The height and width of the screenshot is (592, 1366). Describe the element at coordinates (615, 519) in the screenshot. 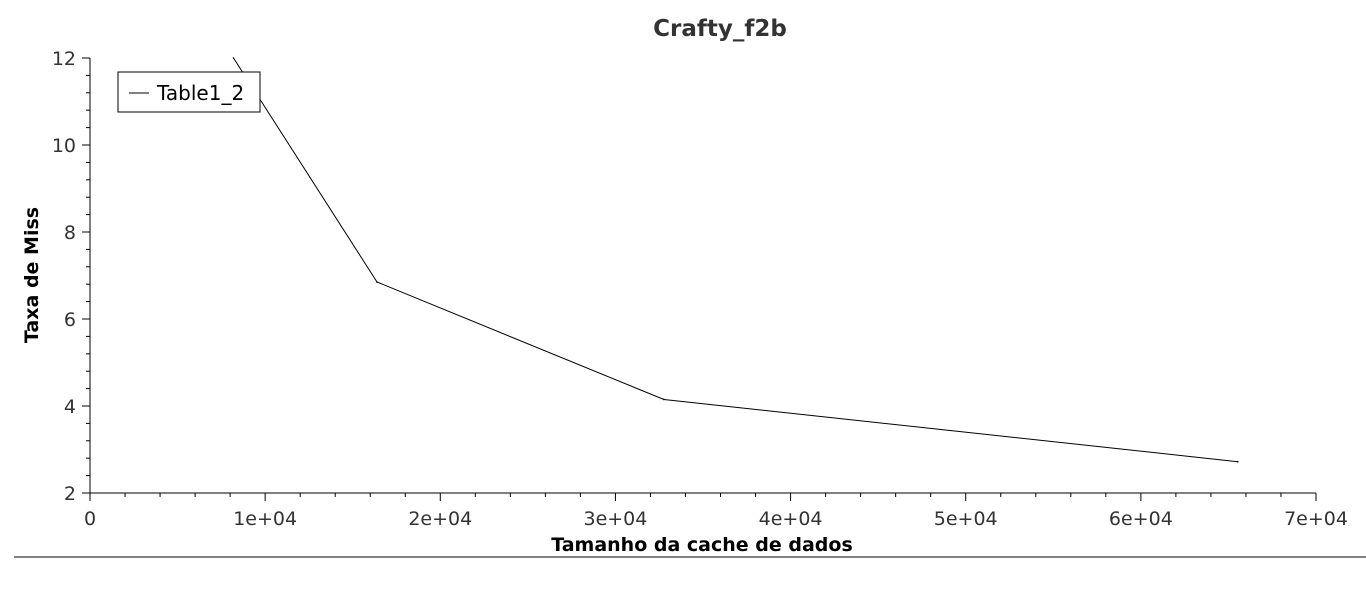

I see `x-tick-label: 3e+04` at that location.